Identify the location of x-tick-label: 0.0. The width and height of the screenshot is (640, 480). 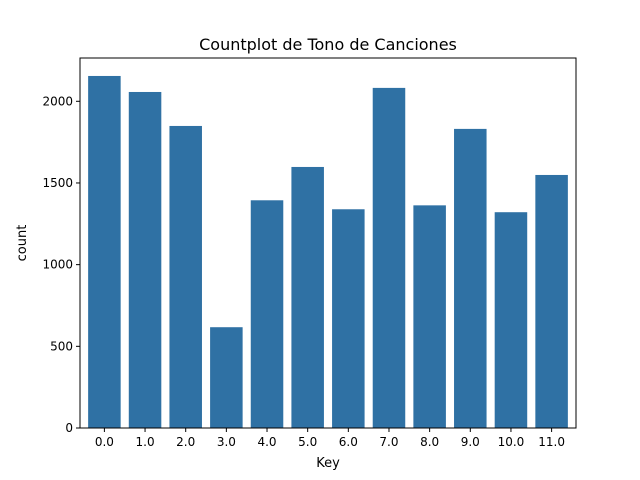
(104, 442).